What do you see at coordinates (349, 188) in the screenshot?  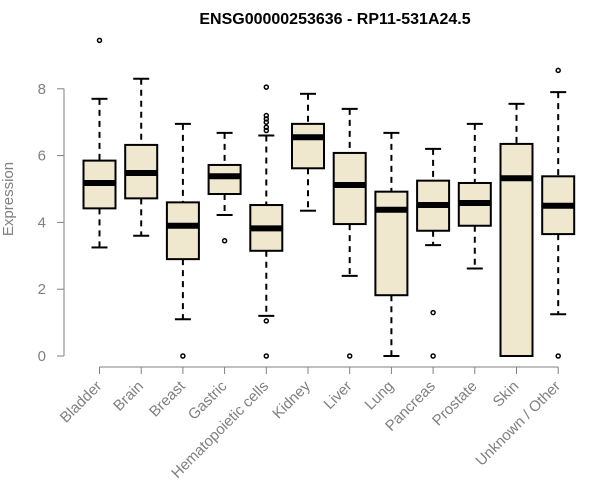 I see `box-liver` at bounding box center [349, 188].